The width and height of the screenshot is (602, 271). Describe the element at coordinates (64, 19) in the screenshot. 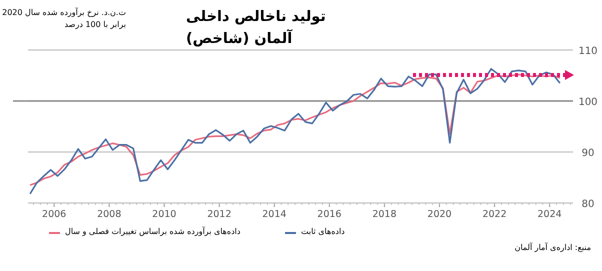

I see `chart-subtitle: ت.ن.د. نرخ برآورده شده سال 2020 برابر با 100 درصد` at that location.